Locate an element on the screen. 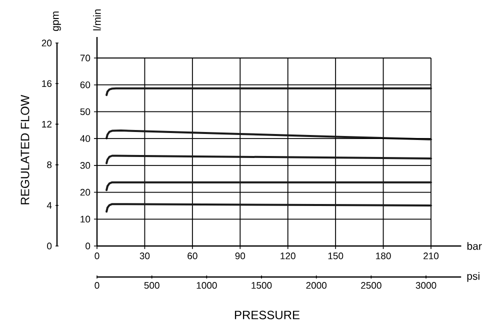 This screenshot has width=490, height=328. y-tick-label: 60 is located at coordinates (85, 84).